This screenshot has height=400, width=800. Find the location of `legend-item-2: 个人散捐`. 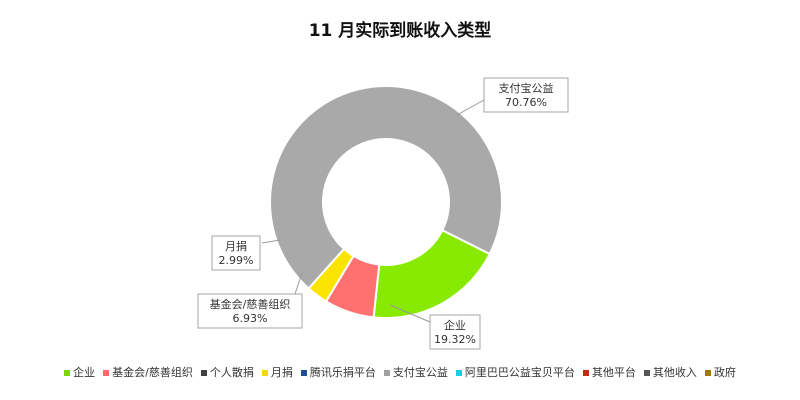

legend-item-2: 个人散捐 is located at coordinates (227, 372).